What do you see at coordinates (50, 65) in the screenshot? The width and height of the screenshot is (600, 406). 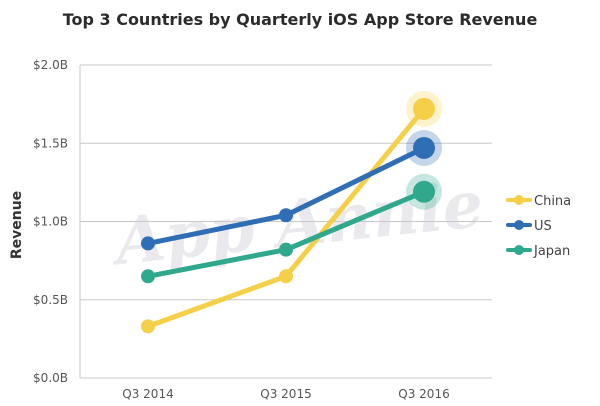 I see `y-tick-label: $2.0B` at bounding box center [50, 65].